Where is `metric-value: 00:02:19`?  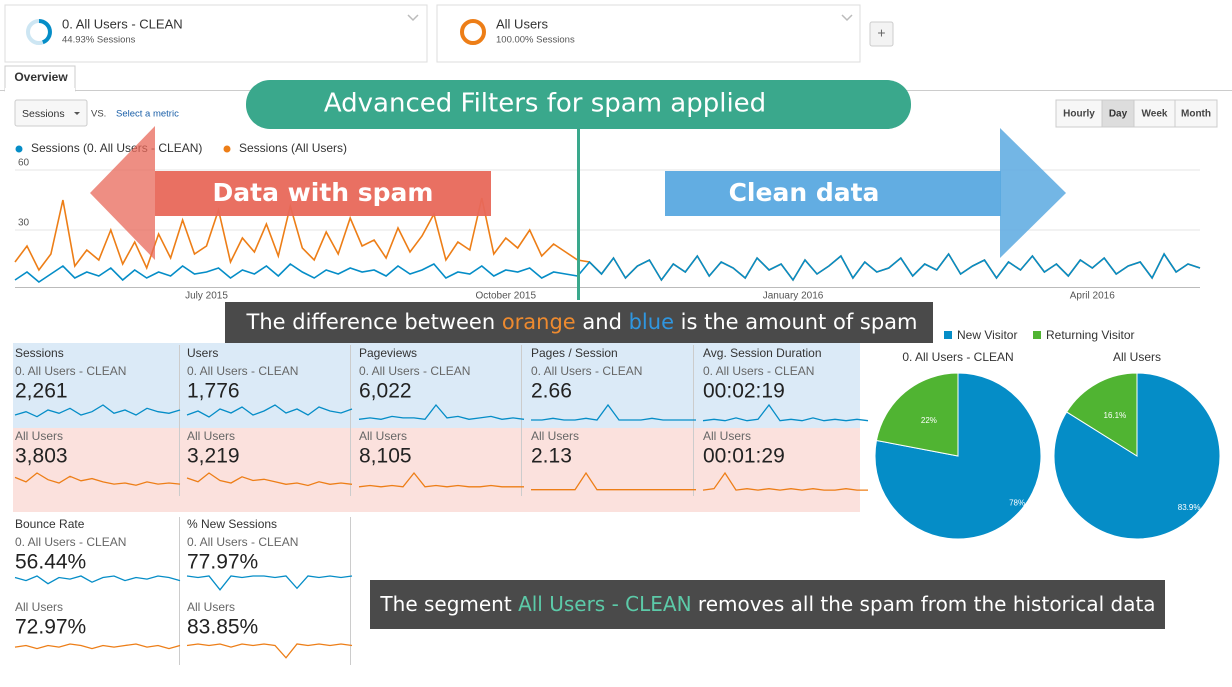
metric-value: 00:02:19 is located at coordinates (744, 391).